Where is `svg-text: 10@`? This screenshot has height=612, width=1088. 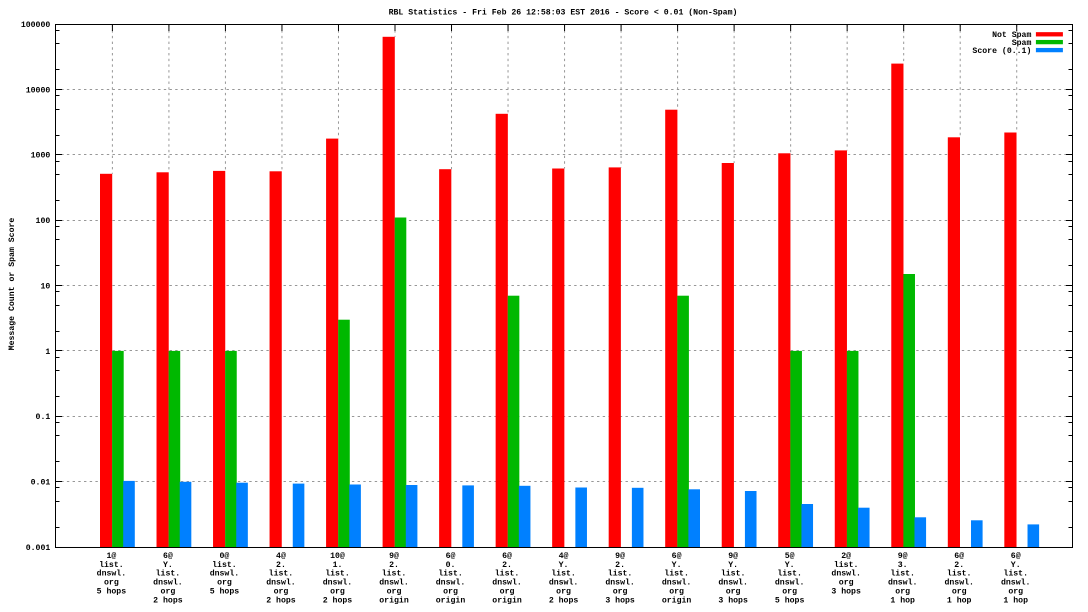
svg-text: 10@ is located at coordinates (337, 556).